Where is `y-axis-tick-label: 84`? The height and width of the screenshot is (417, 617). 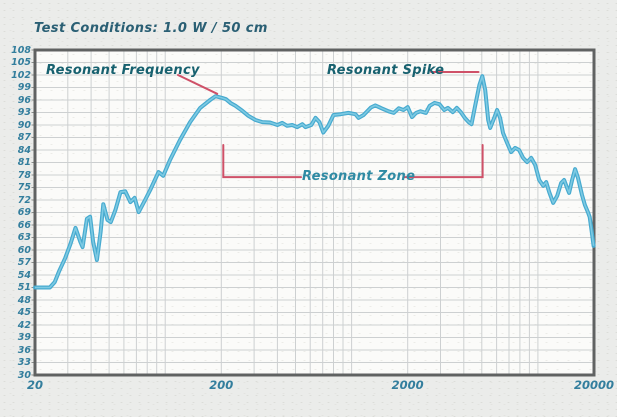
y-axis-tick-label: 84 is located at coordinates (24, 150).